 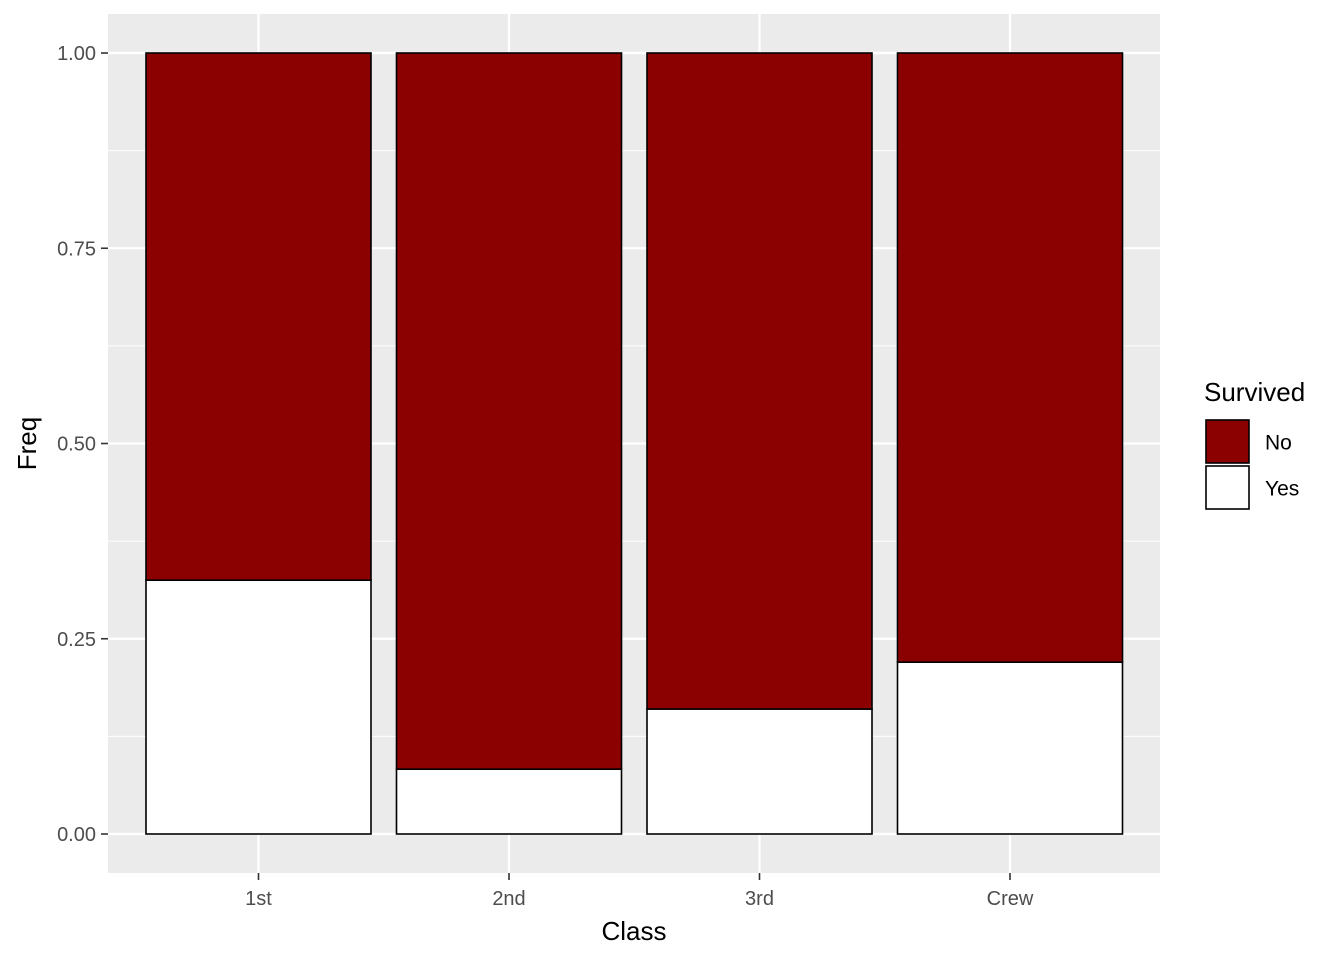 I want to click on bar-segment-no-3rd, so click(x=759, y=381).